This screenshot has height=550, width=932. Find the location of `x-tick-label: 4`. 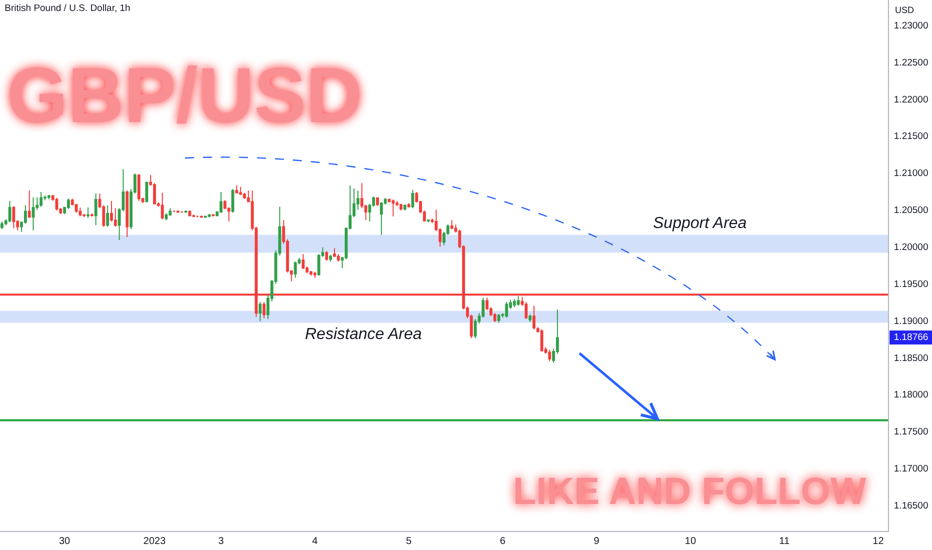

x-tick-label: 4 is located at coordinates (315, 541).